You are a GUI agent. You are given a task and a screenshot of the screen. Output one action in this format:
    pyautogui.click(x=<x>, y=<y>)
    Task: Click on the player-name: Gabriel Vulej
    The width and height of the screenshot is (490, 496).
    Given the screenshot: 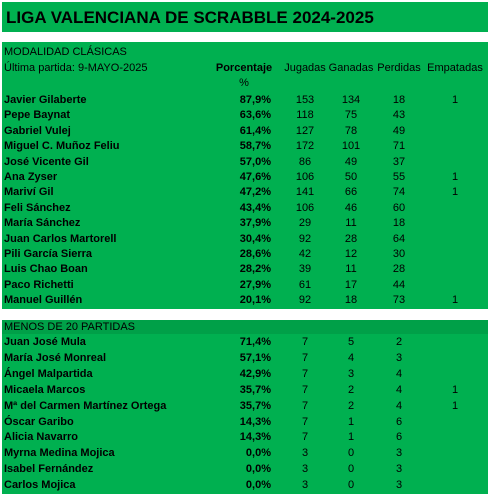 What is the action you would take?
    pyautogui.click(x=37, y=130)
    